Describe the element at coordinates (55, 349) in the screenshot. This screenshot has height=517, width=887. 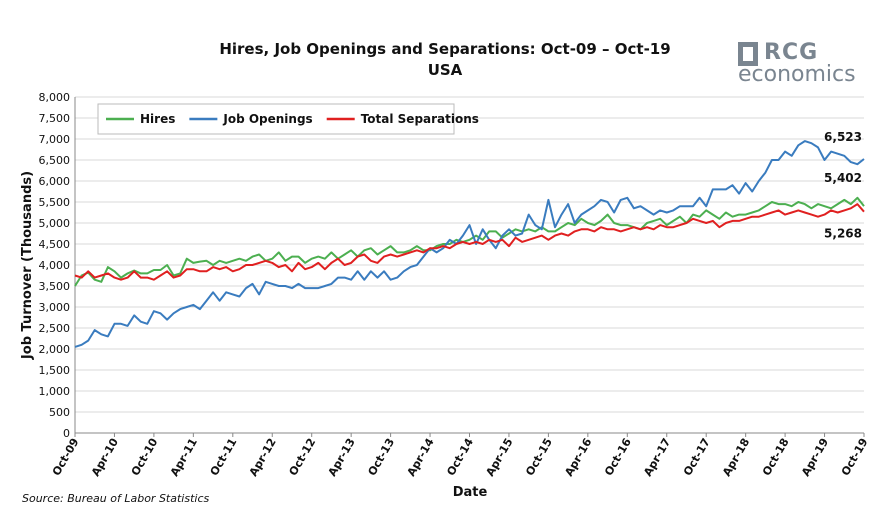
I see `y-tick-label: 2,000` at that location.